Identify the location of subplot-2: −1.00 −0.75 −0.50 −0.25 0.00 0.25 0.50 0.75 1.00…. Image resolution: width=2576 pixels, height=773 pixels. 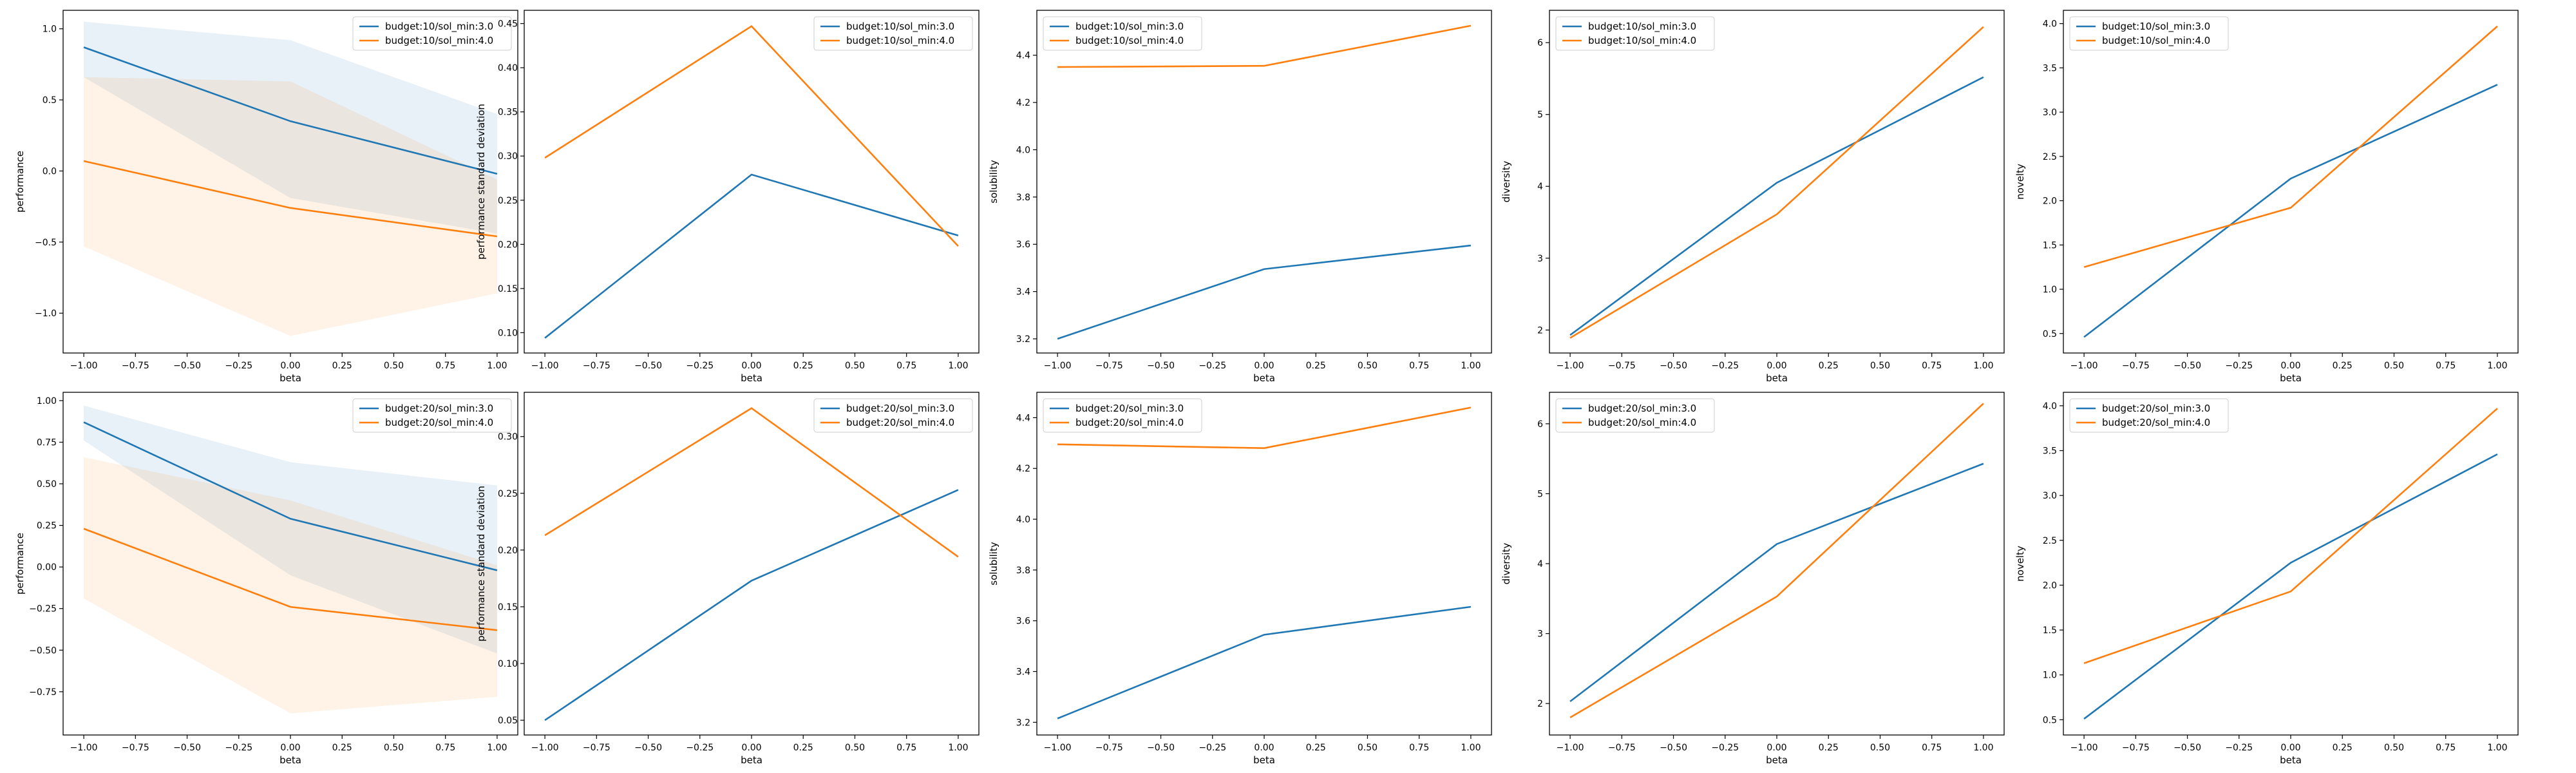
(727, 197).